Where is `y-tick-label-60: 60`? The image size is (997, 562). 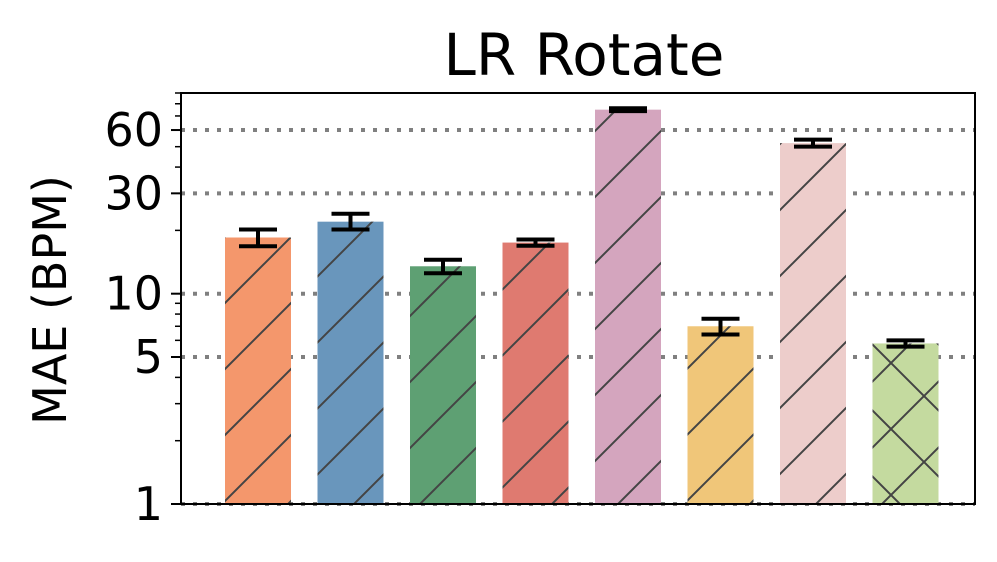 y-tick-label-60: 60 is located at coordinates (133, 130).